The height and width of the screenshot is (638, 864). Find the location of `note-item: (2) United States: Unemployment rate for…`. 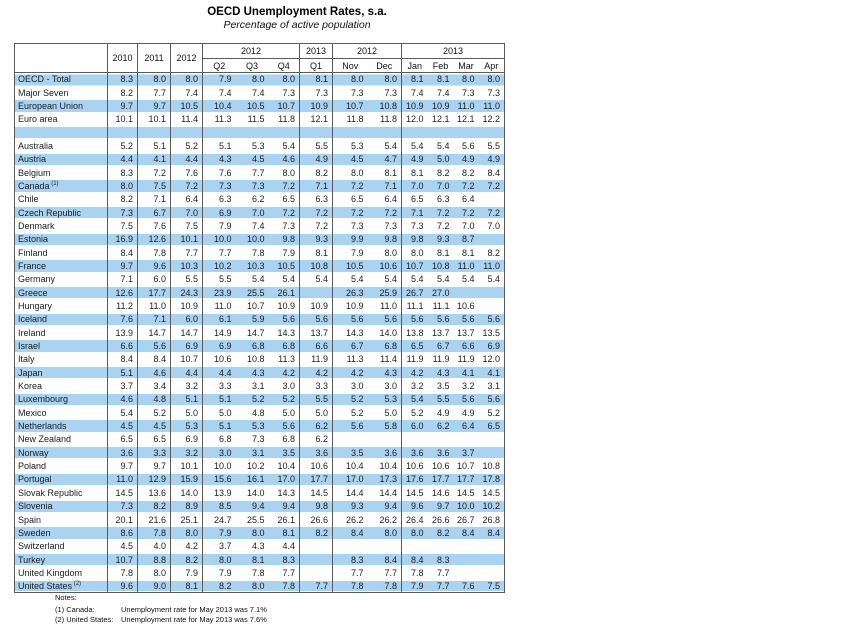

note-item: (2) United States: Unemployment rate for… is located at coordinates (161, 620).